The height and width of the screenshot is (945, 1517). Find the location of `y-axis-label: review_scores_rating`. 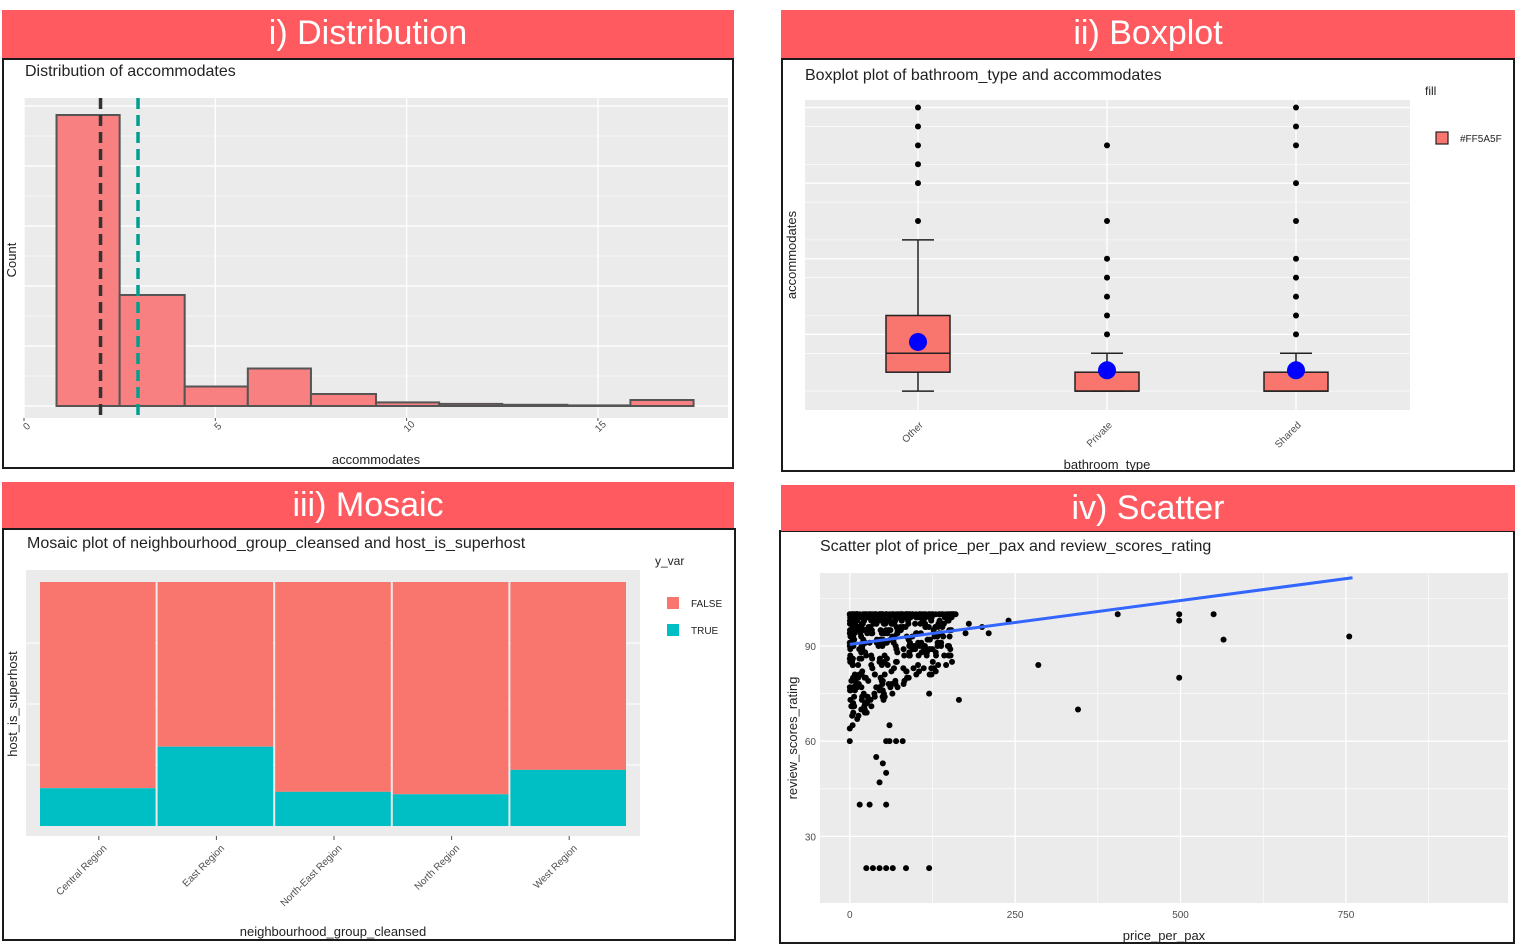

y-axis-label: review_scores_rating is located at coordinates (792, 738).